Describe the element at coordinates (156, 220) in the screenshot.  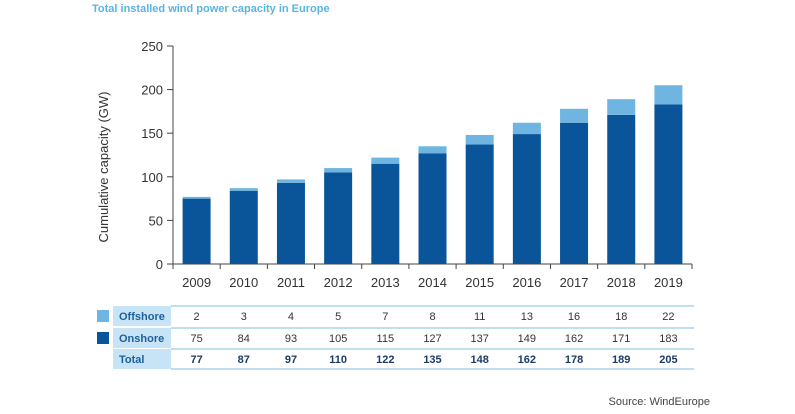
I see `y-tick-label: 50` at that location.